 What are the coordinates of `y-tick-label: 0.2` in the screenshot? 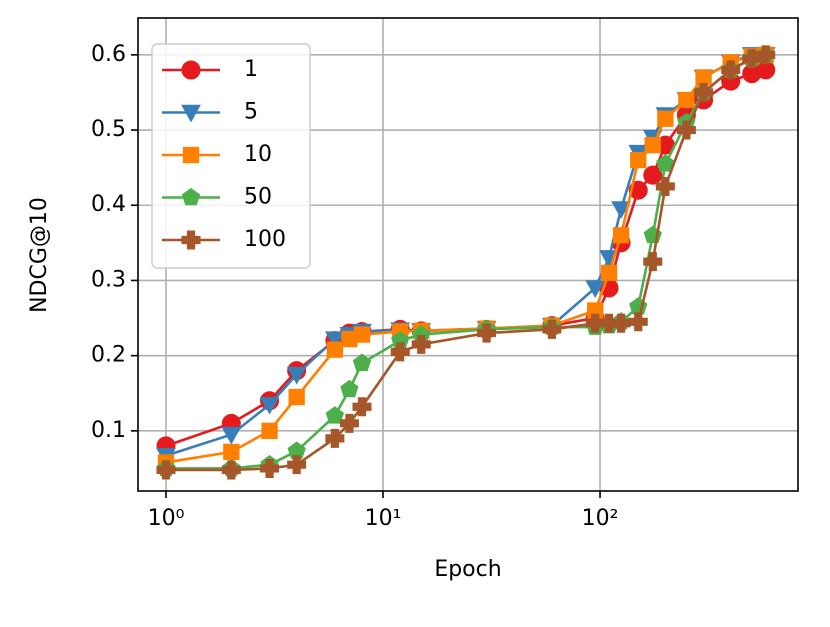 It's located at (108, 355).